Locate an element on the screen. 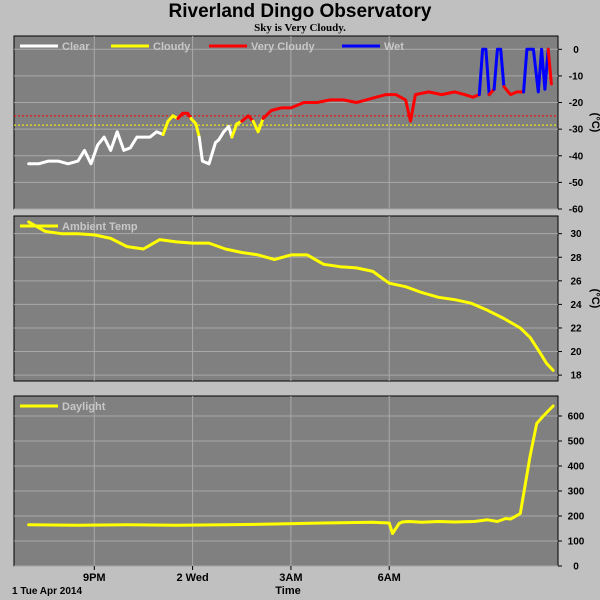  sky-ylabel: (°C) is located at coordinates (594, 123).